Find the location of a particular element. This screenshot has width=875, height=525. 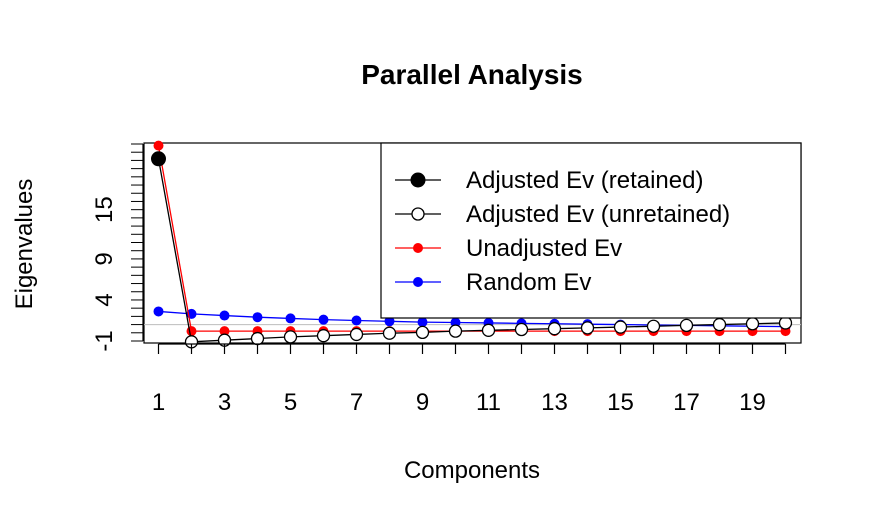

x-tick-label: 5 is located at coordinates (290, 402).